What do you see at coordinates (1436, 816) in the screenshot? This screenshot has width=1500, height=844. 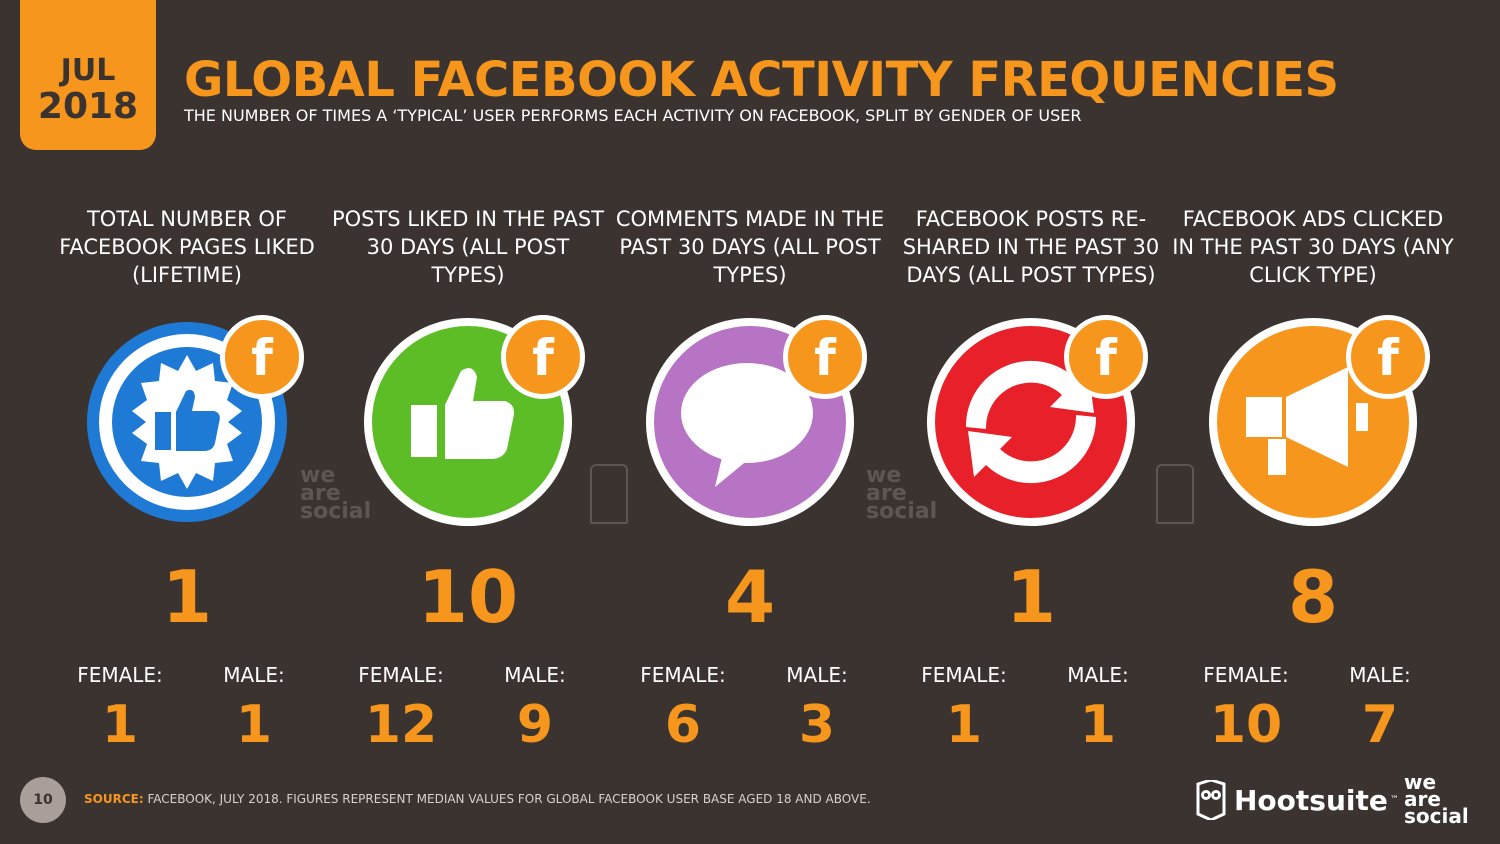 I see `was-line-3: social` at bounding box center [1436, 816].